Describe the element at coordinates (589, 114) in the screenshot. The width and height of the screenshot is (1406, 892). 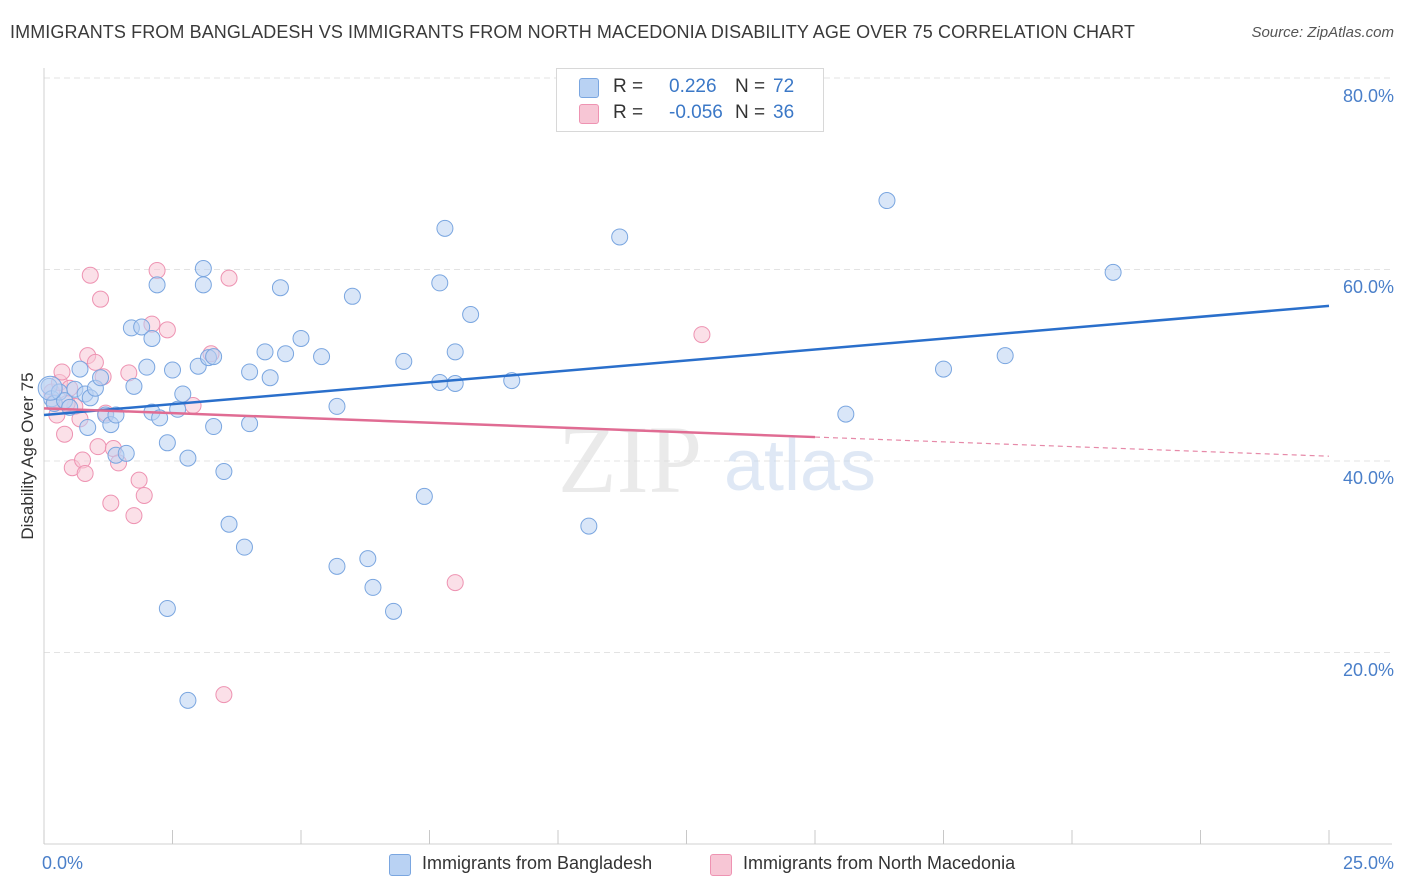
I see `legend-swatch-north-macedonia` at that location.